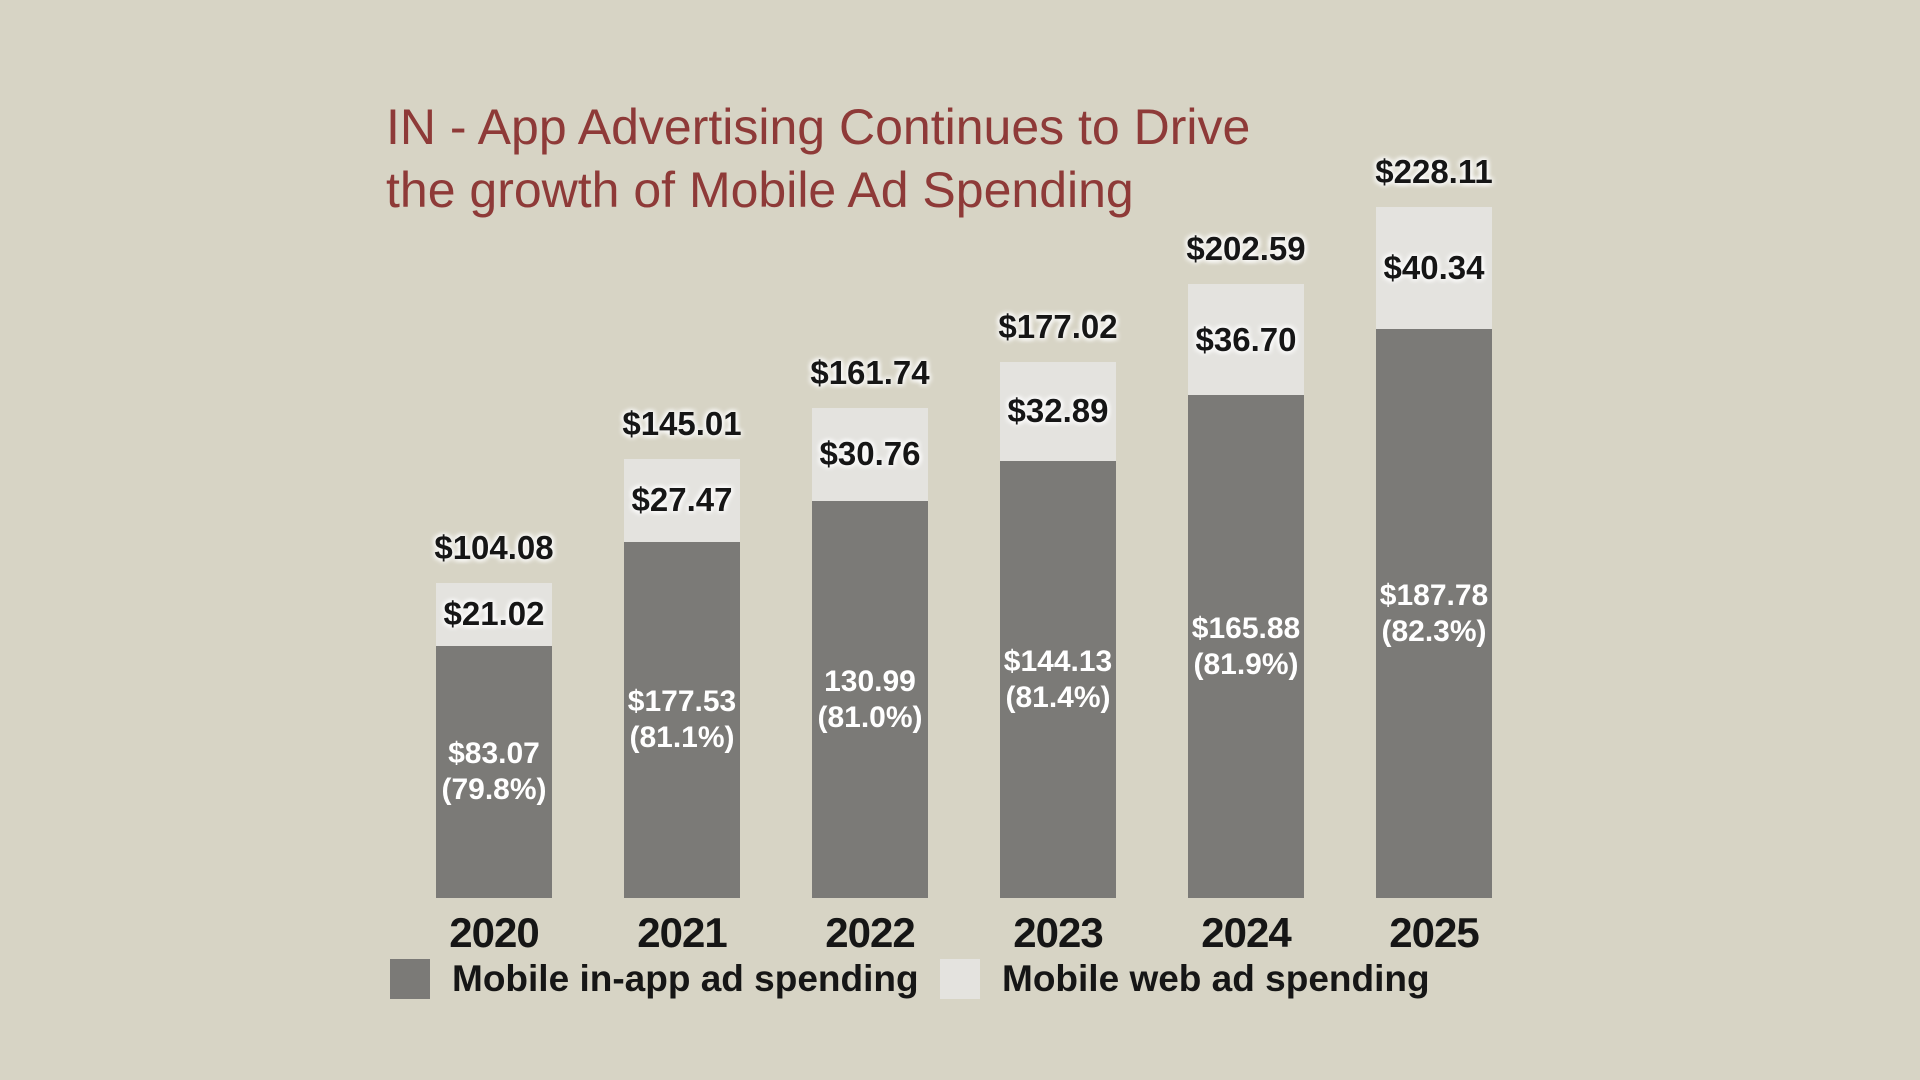 This screenshot has height=1080, width=1920. I want to click on total-value-label-2020: $104.08, so click(494, 547).